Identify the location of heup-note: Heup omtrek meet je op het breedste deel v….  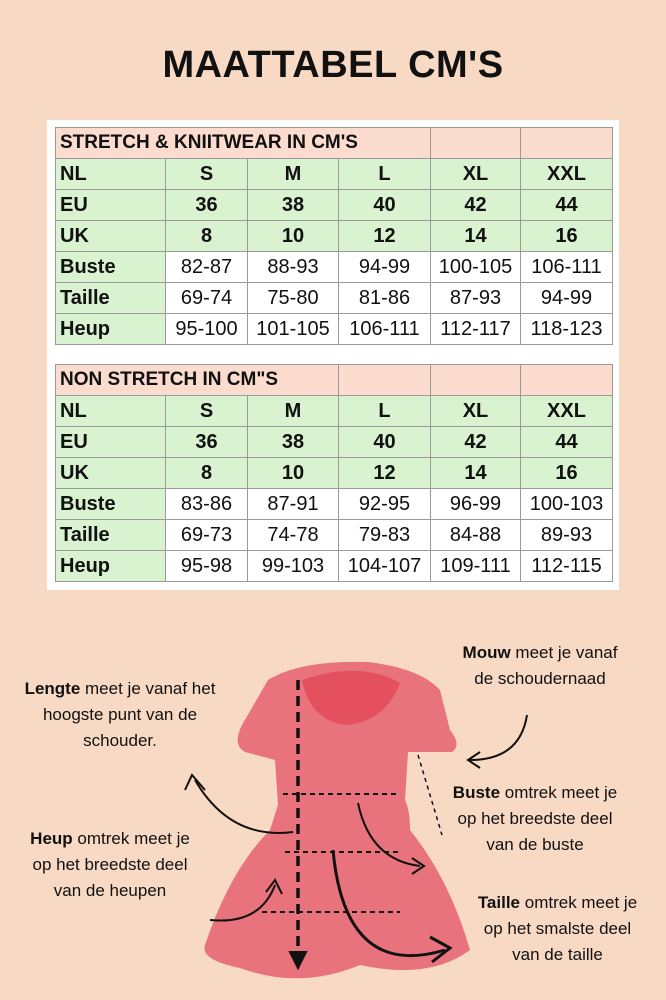
(110, 864).